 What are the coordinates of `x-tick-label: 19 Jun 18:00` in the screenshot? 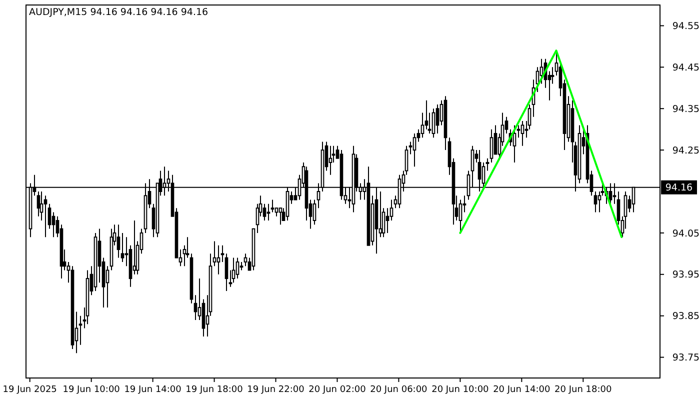 It's located at (215, 390).